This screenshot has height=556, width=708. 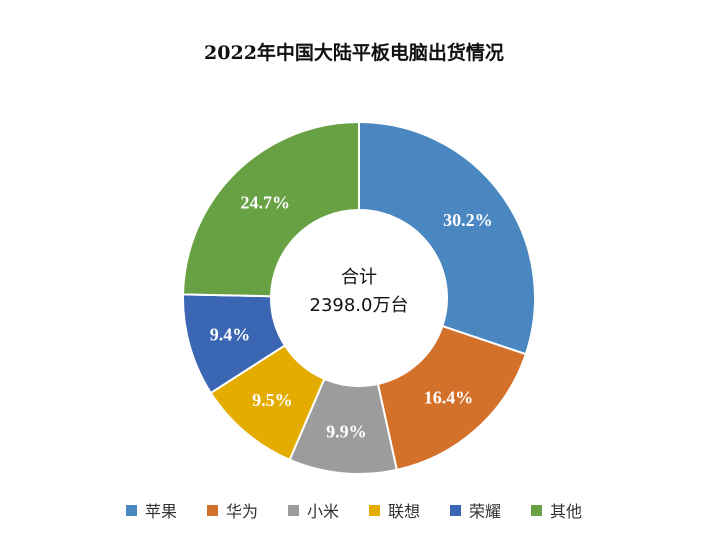 What do you see at coordinates (566, 511) in the screenshot?
I see `legend-label: 其他` at bounding box center [566, 511].